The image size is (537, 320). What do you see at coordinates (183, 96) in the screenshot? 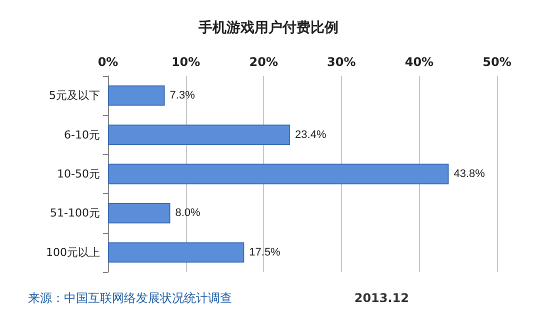
I see `data-label: 7.3%` at bounding box center [183, 96].